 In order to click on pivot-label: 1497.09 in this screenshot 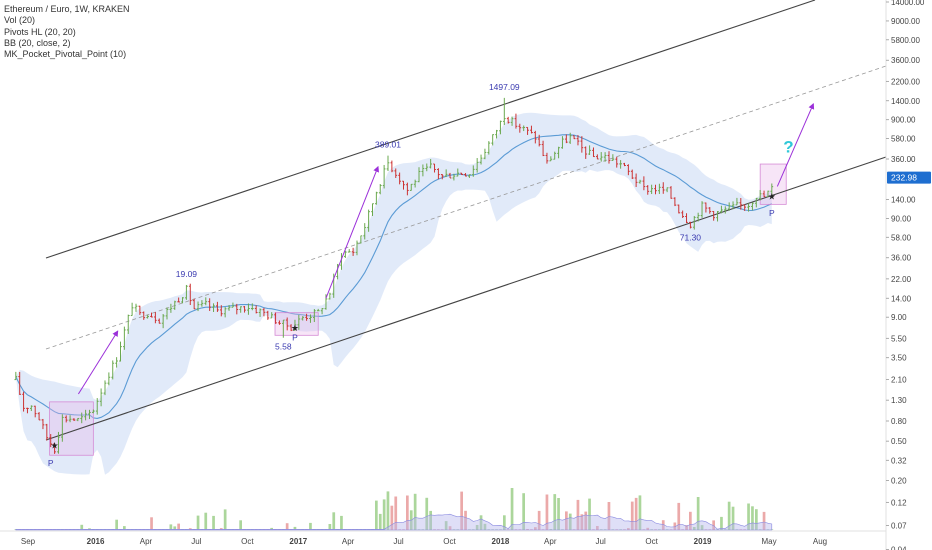, I will do `click(504, 87)`.